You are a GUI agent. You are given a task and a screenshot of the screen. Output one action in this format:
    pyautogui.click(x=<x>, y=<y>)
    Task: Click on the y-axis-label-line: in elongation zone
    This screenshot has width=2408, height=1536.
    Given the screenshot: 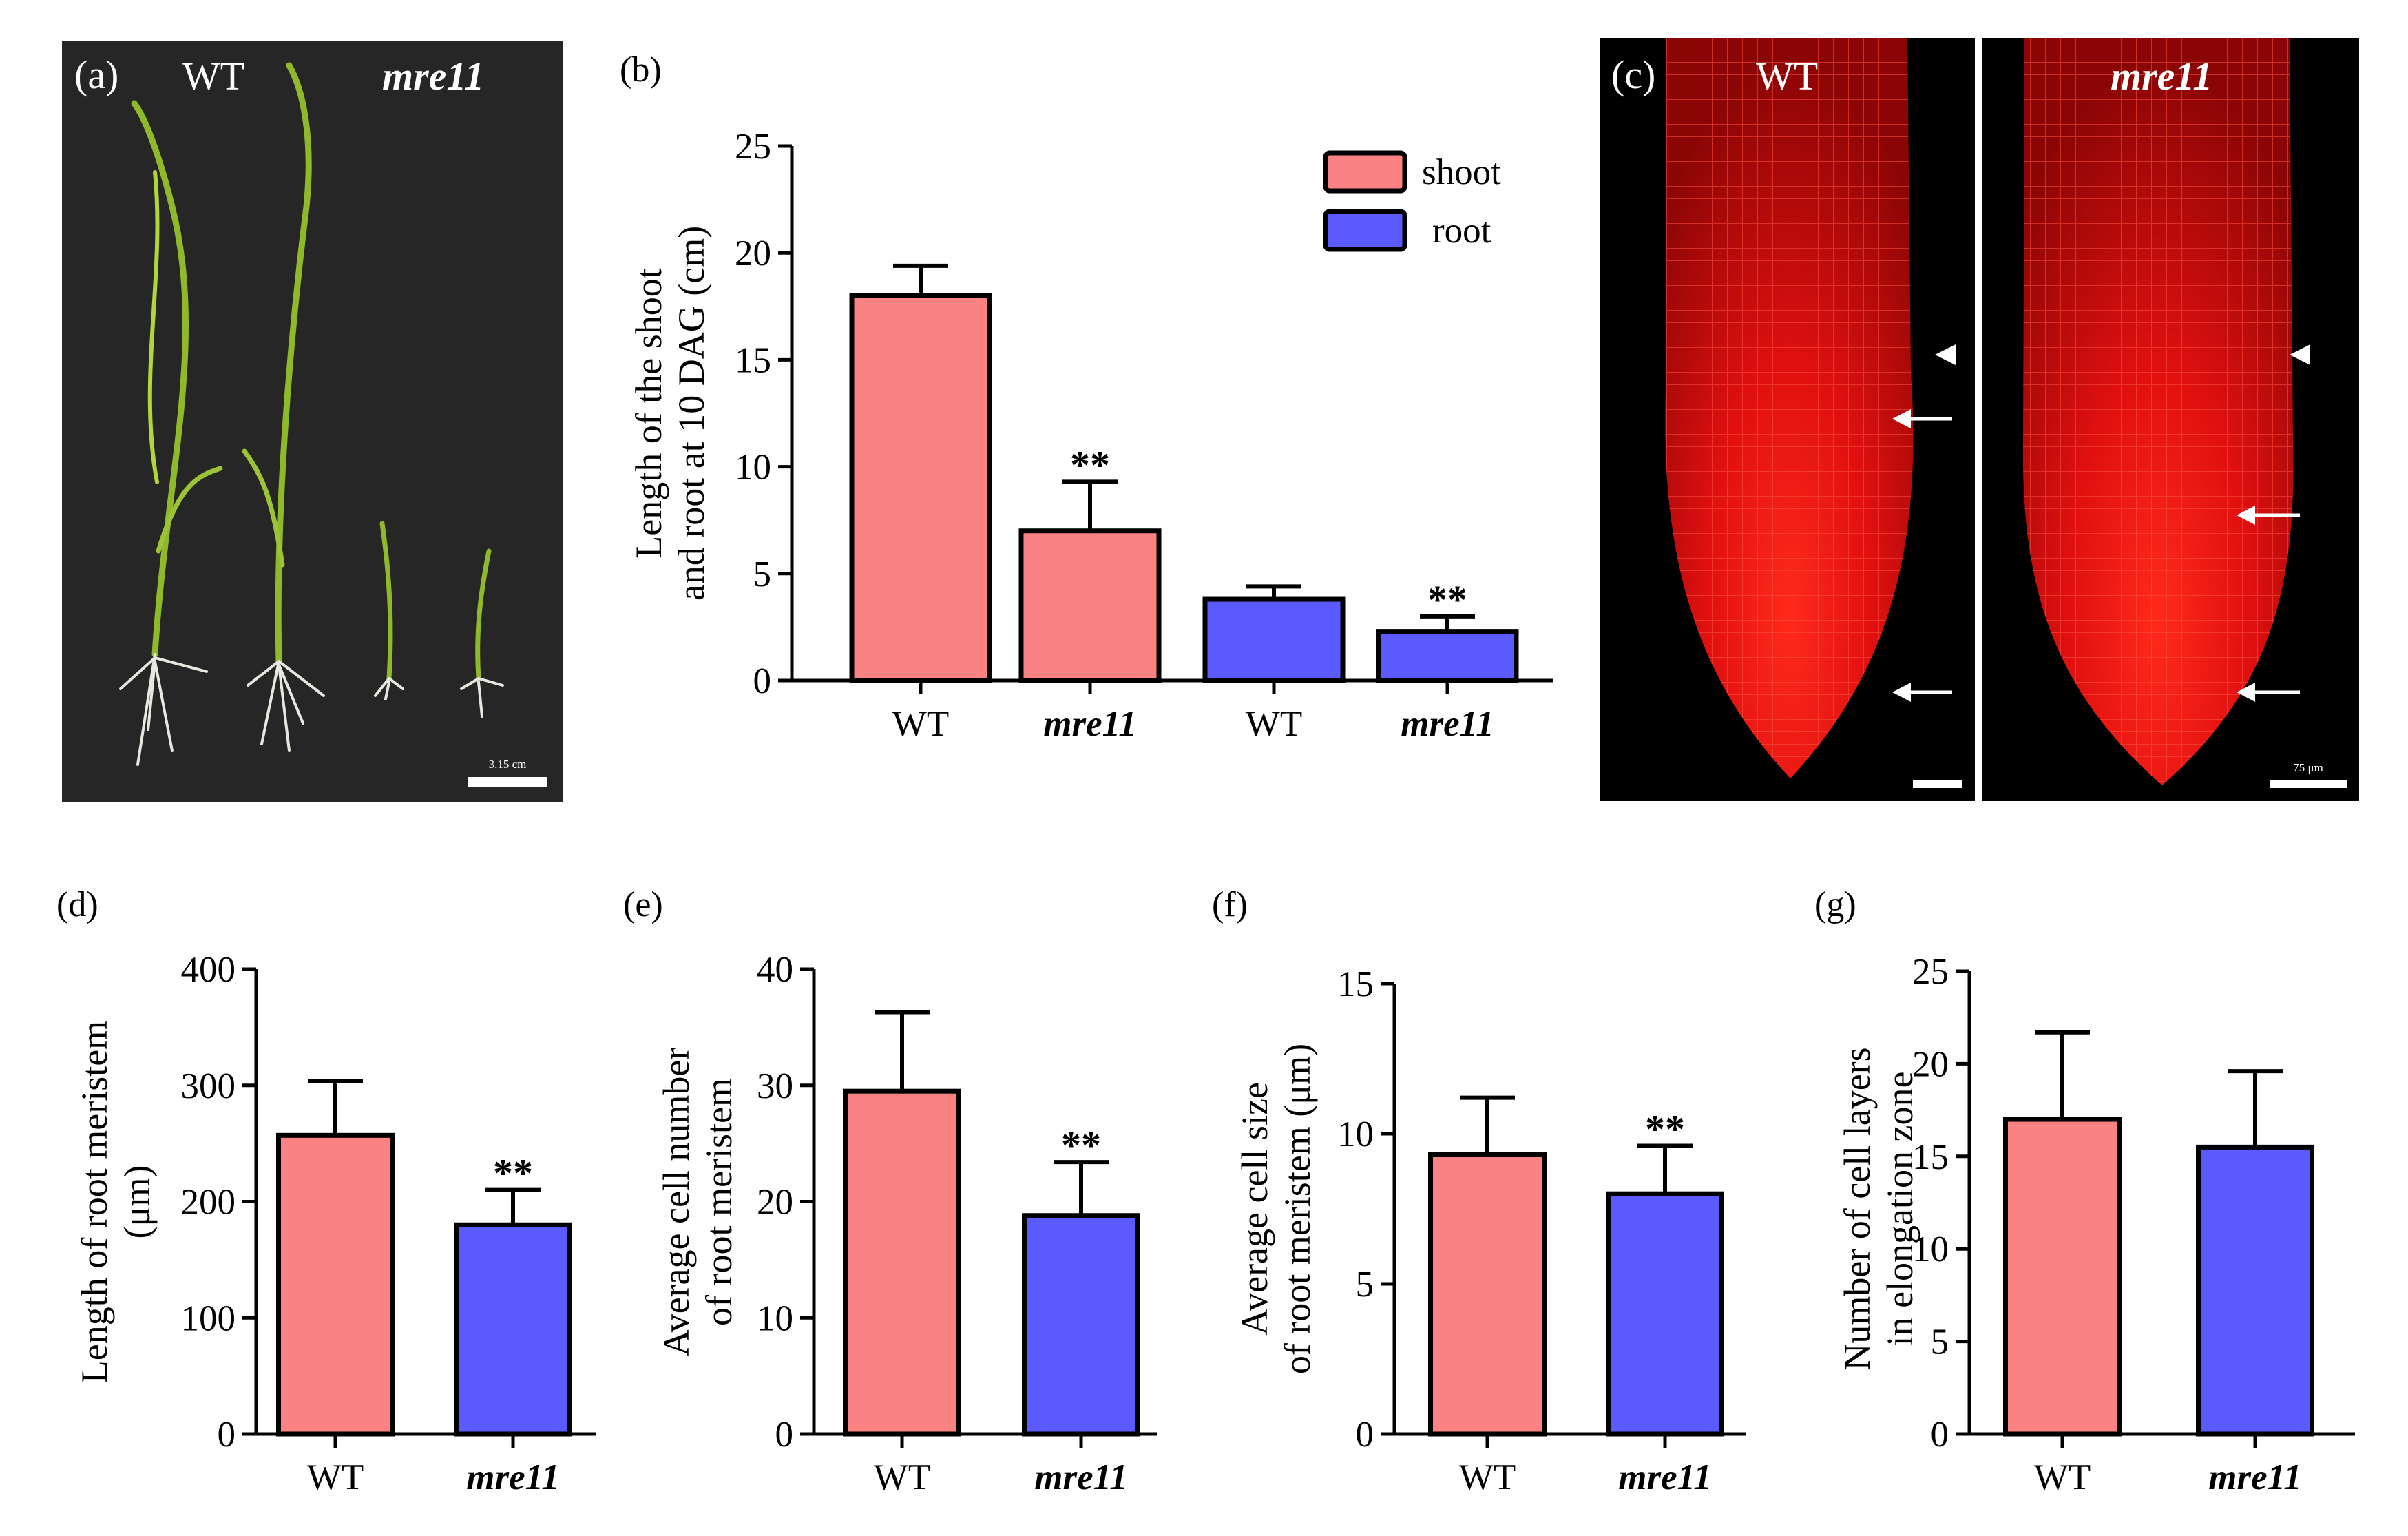 What is the action you would take?
    pyautogui.click(x=1899, y=1210)
    